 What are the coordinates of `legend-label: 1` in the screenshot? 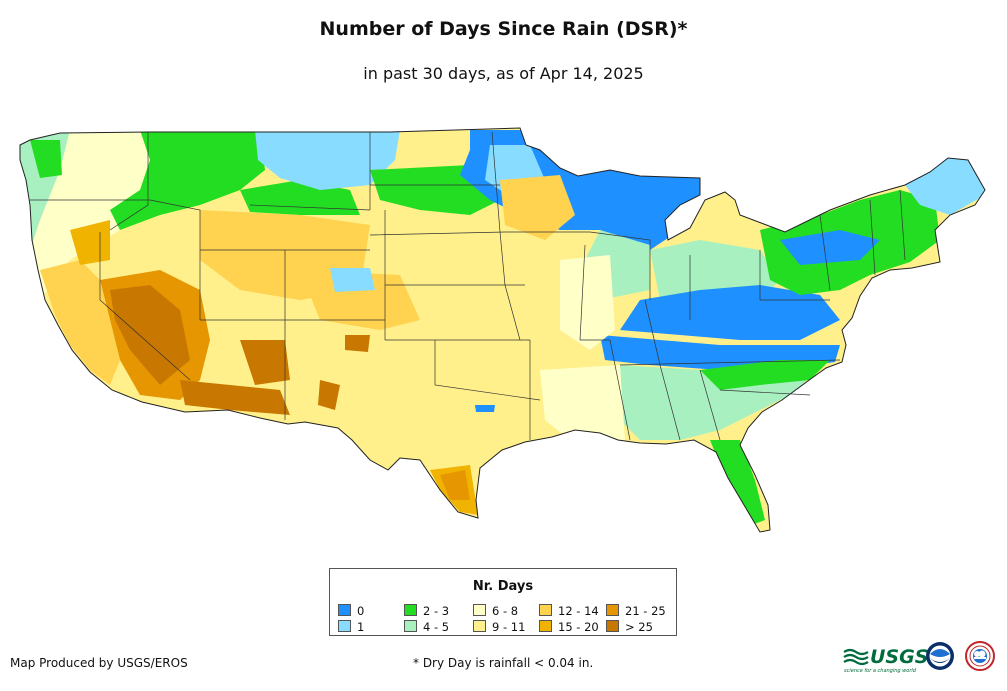 It's located at (361, 627).